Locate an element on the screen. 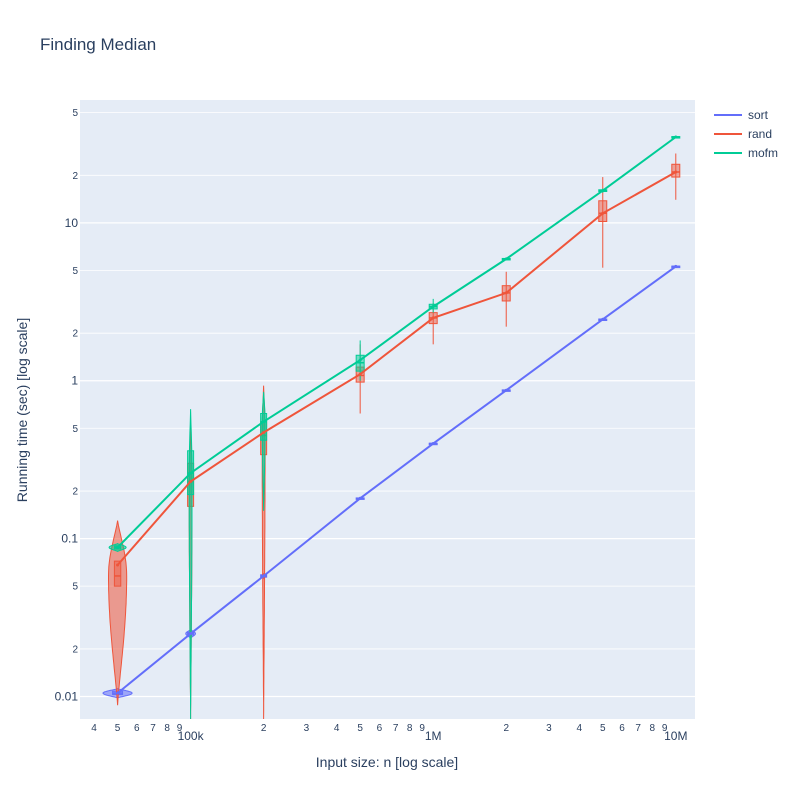 This screenshot has height=800, width=800. legend-label: mofm is located at coordinates (763, 153).